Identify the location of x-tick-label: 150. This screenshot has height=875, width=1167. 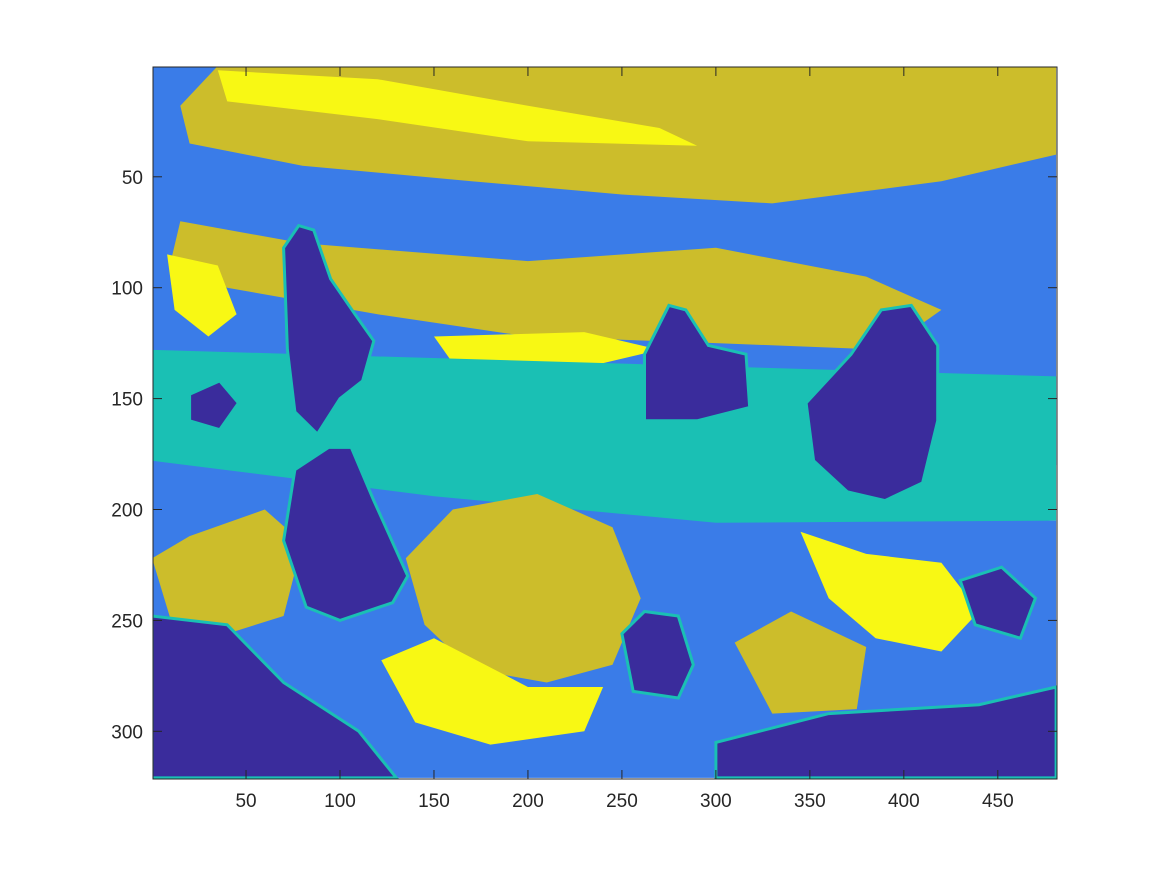
(434, 801).